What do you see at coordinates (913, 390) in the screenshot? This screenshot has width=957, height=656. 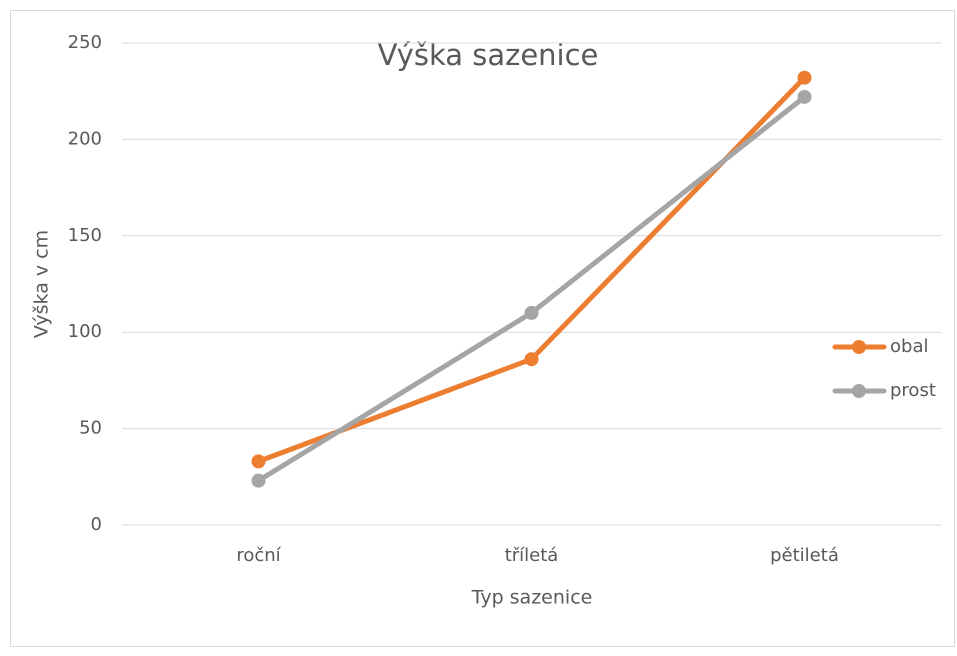 I see `legend-label: prost` at bounding box center [913, 390].